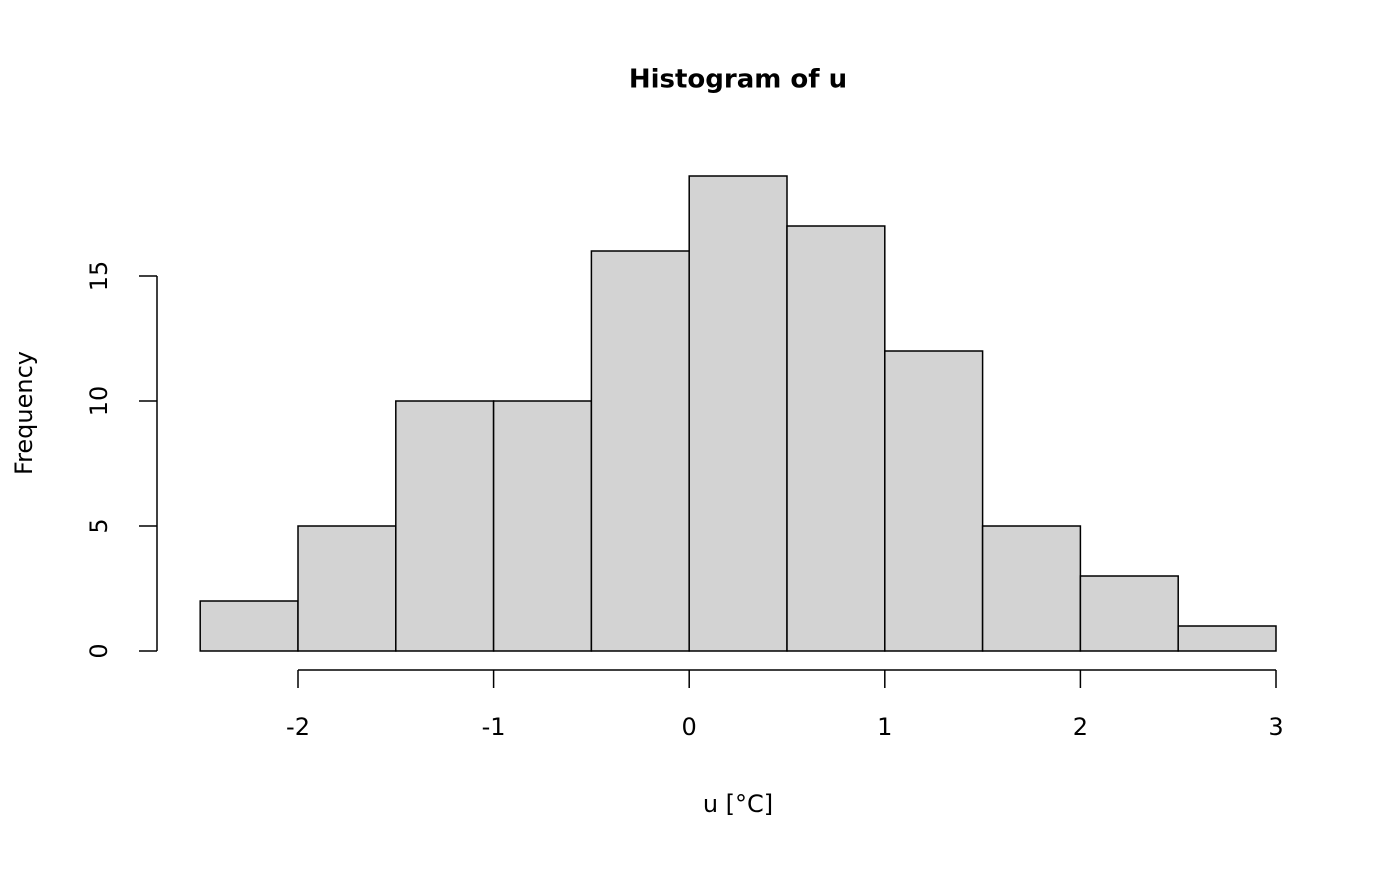 The height and width of the screenshot is (870, 1400). I want to click on y-tick-label: 5, so click(99, 525).